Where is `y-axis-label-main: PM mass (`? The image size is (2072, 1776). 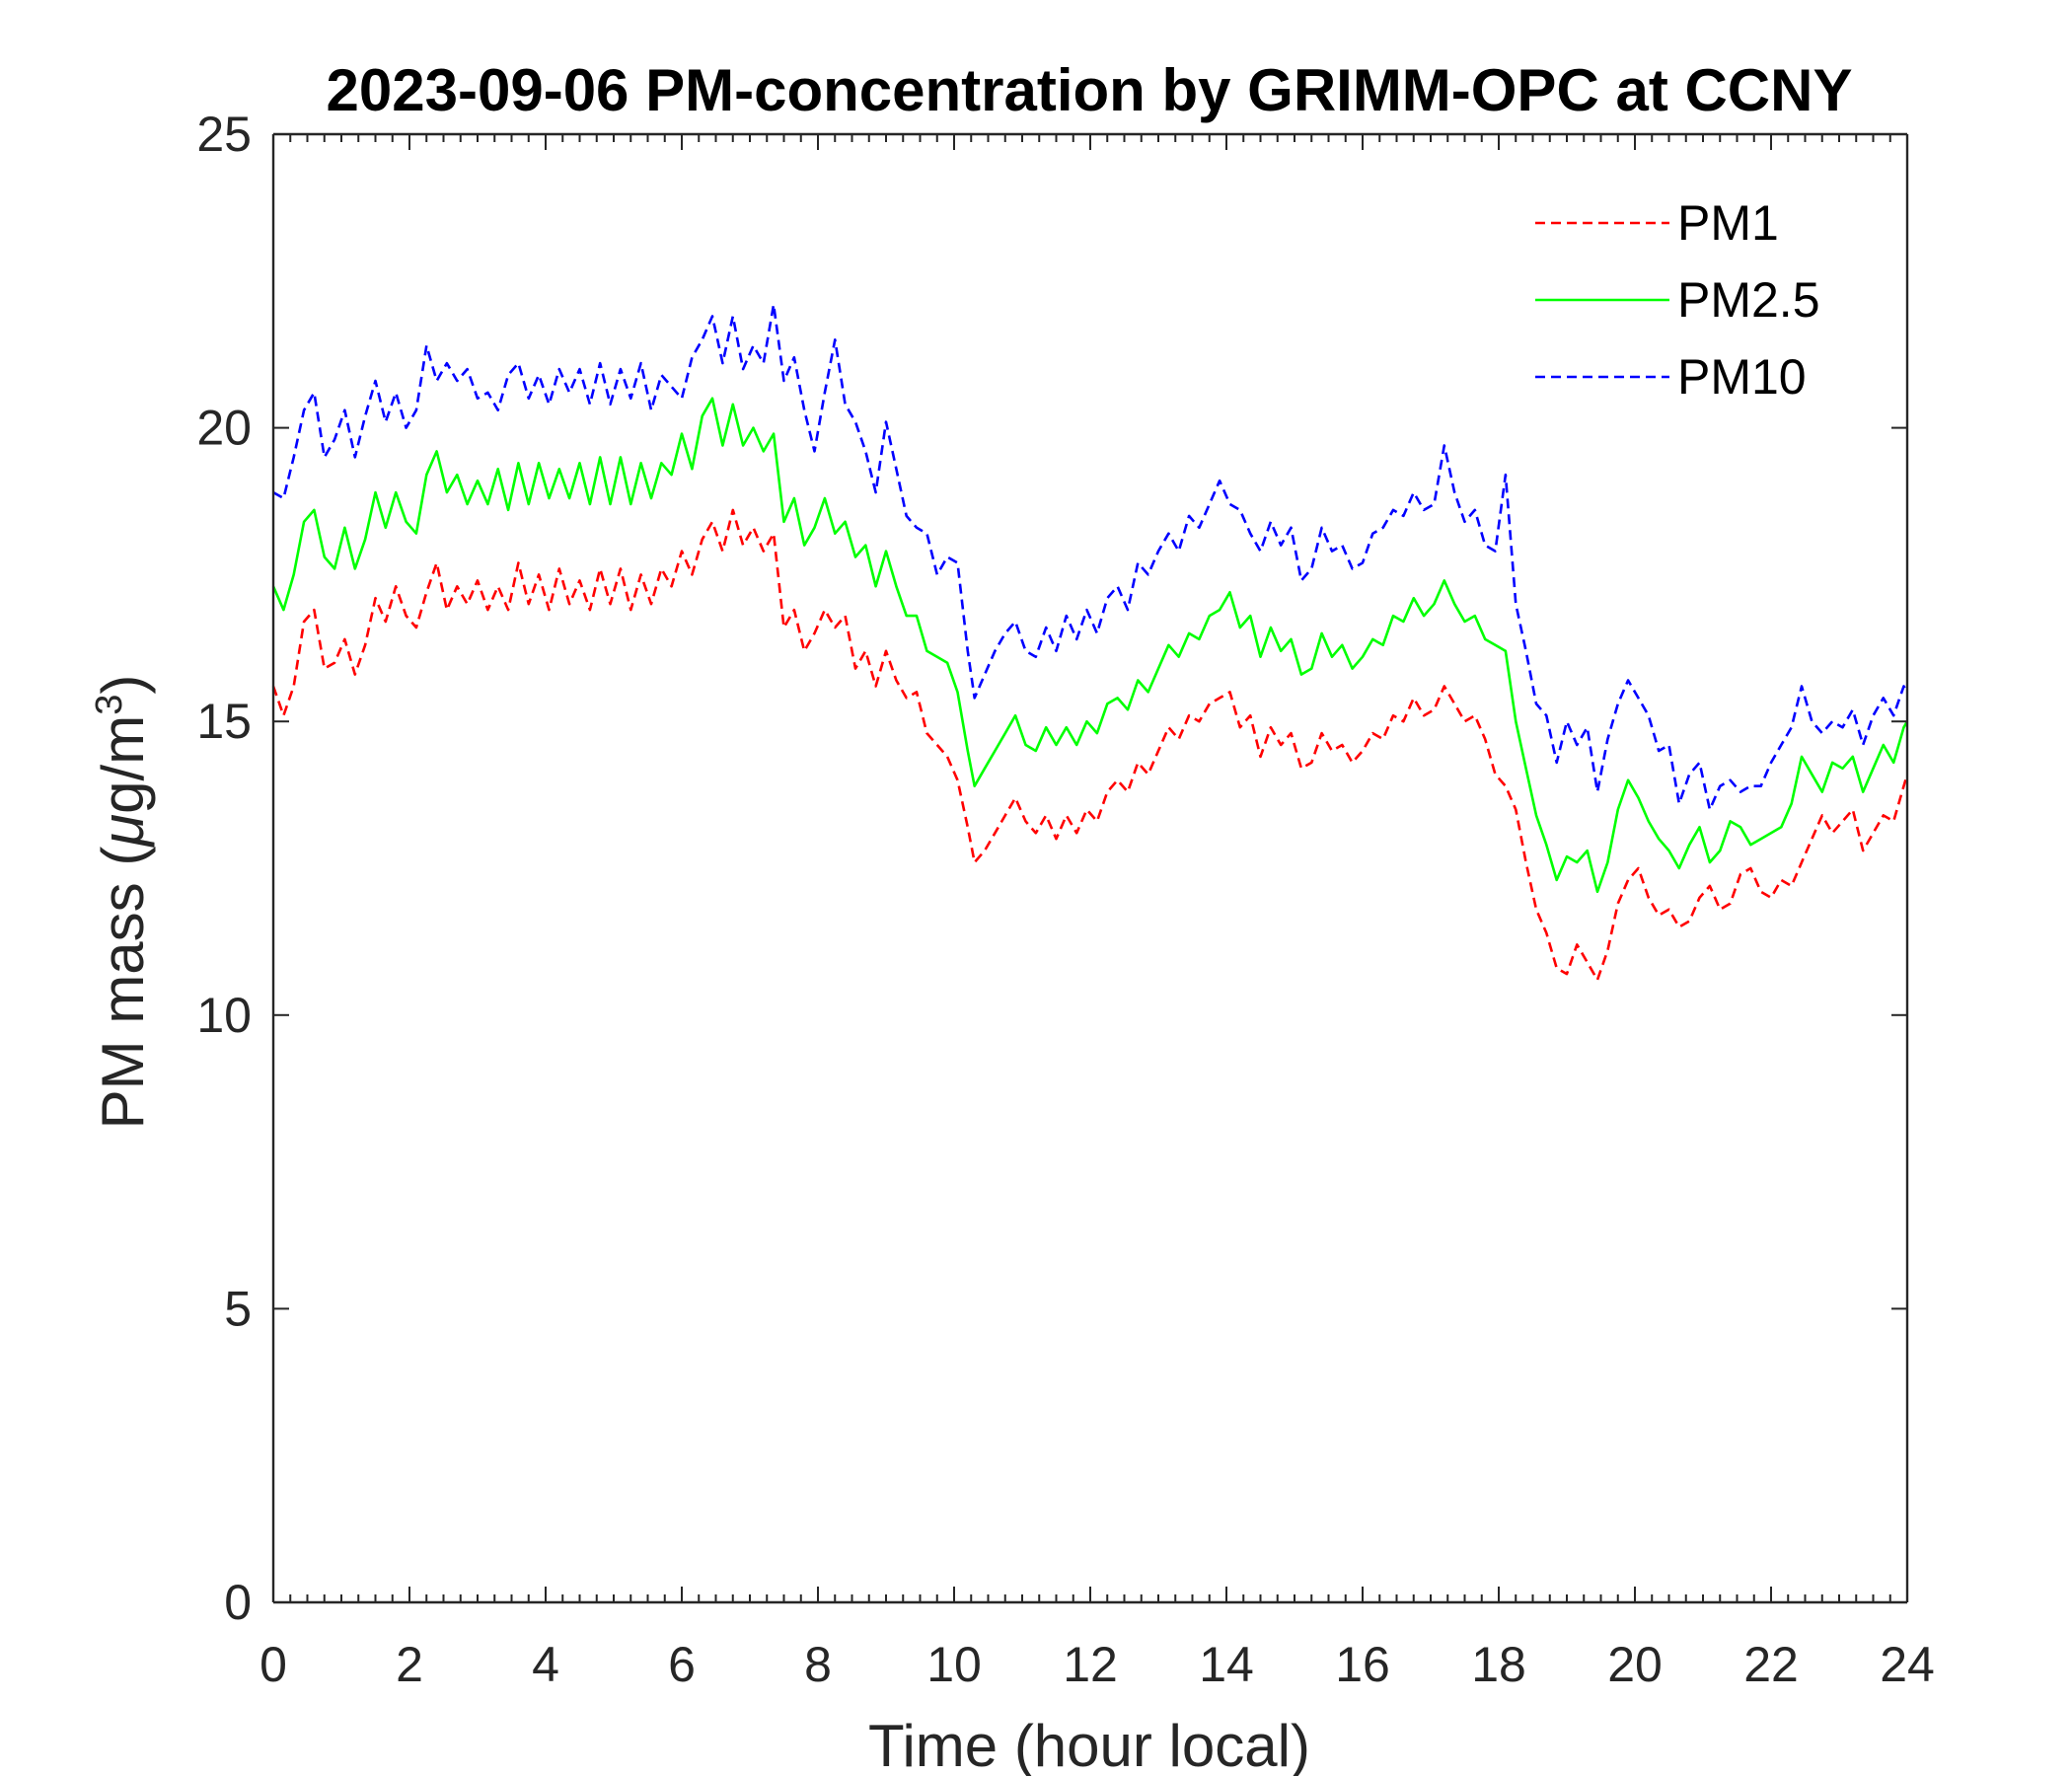 y-axis-label-main: PM mass ( is located at coordinates (123, 989).